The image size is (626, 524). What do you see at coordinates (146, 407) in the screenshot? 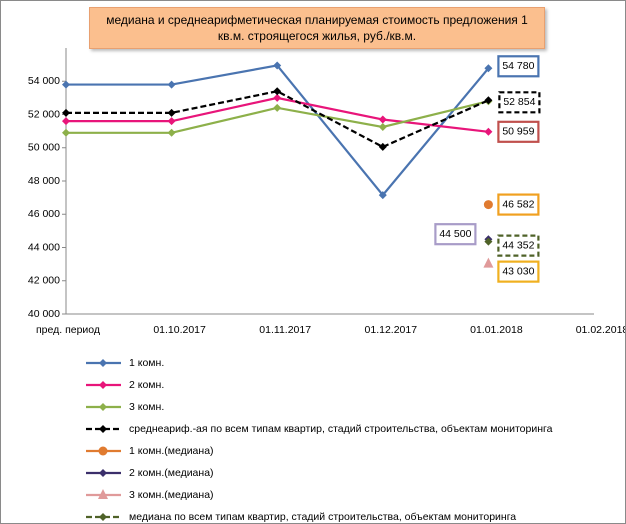
I see `legend-label: 3 комн.` at bounding box center [146, 407].